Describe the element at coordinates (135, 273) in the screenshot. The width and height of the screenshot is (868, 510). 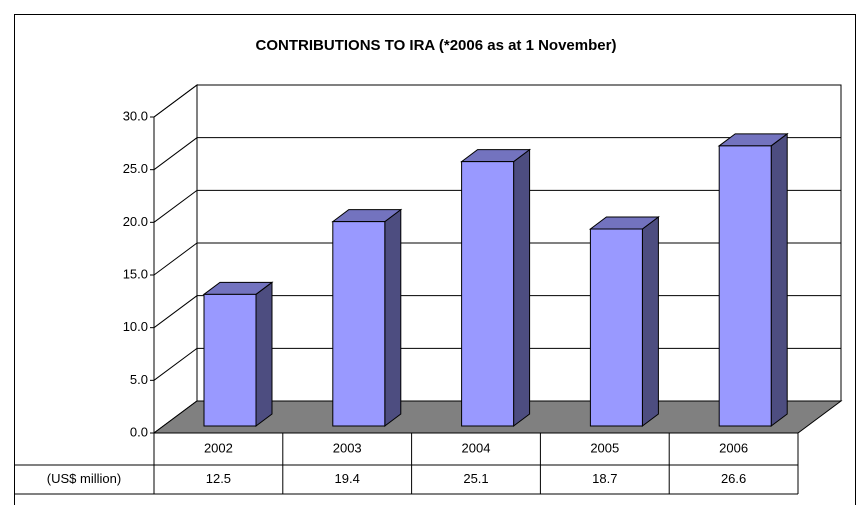
I see `y-tick-label: 15.0` at that location.